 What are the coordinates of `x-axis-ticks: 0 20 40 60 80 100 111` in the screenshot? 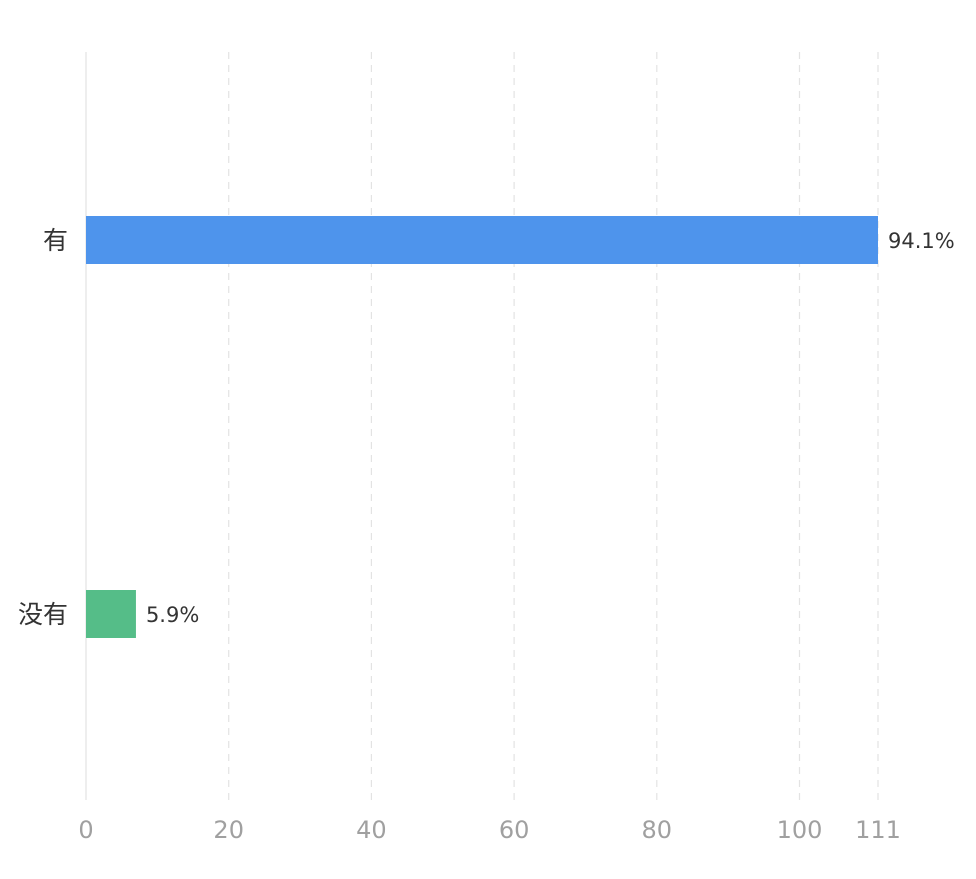 It's located at (489, 830).